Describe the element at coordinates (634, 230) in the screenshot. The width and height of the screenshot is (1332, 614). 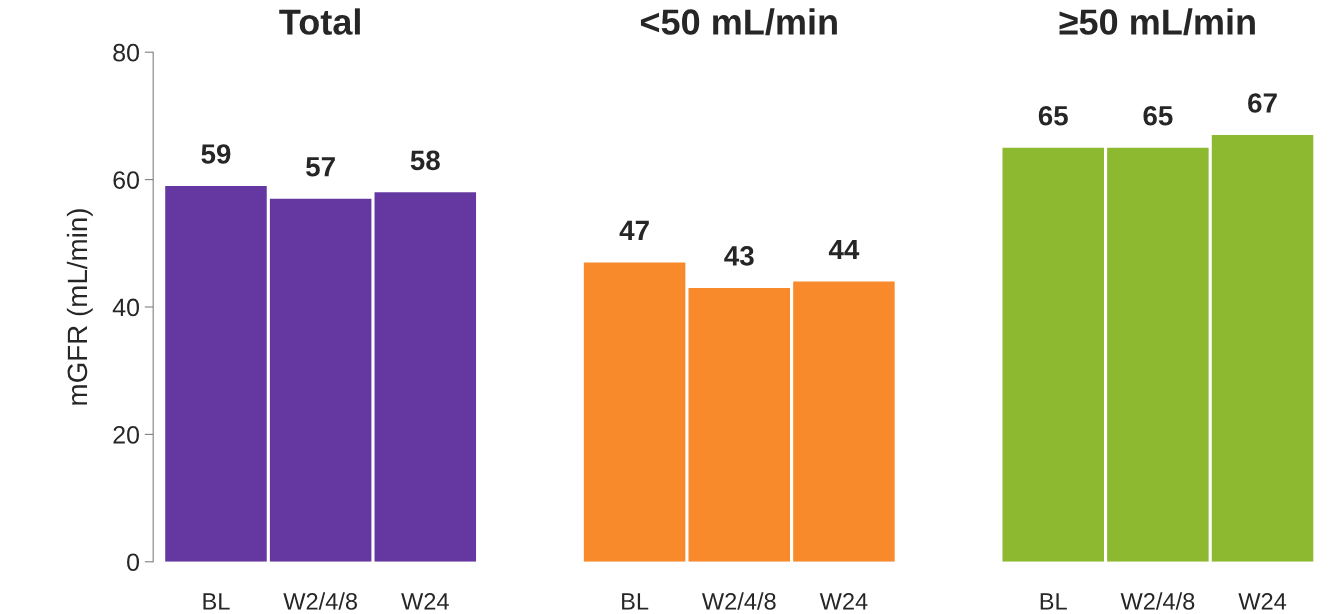
I see `data-label: 47` at that location.